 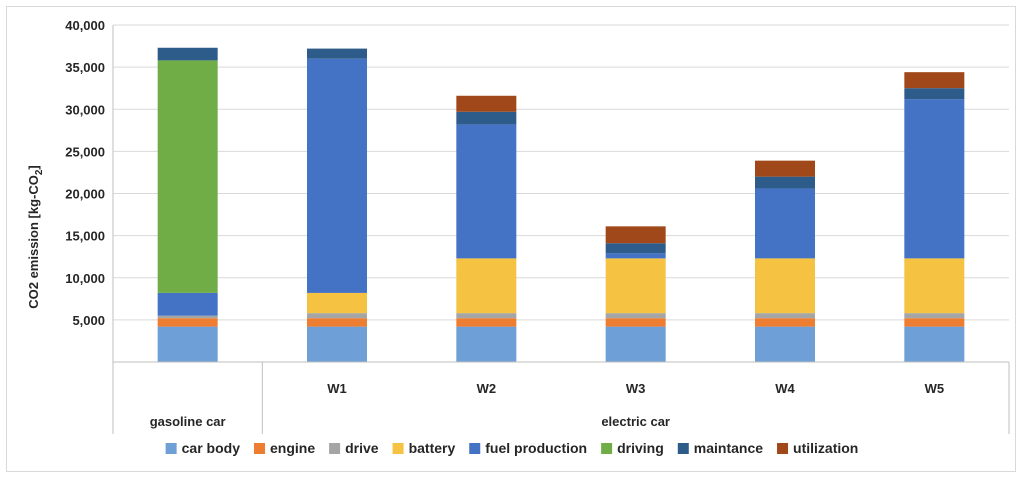 What do you see at coordinates (683, 448) in the screenshot?
I see `legend-swatch-maintance` at bounding box center [683, 448].